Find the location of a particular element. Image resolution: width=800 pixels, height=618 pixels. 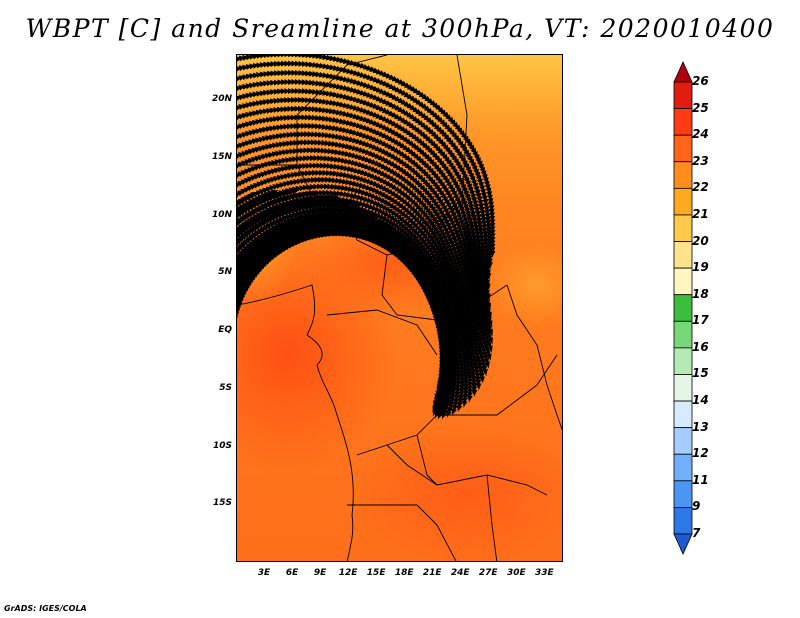

lat-label: 10S is located at coordinates (222, 445).